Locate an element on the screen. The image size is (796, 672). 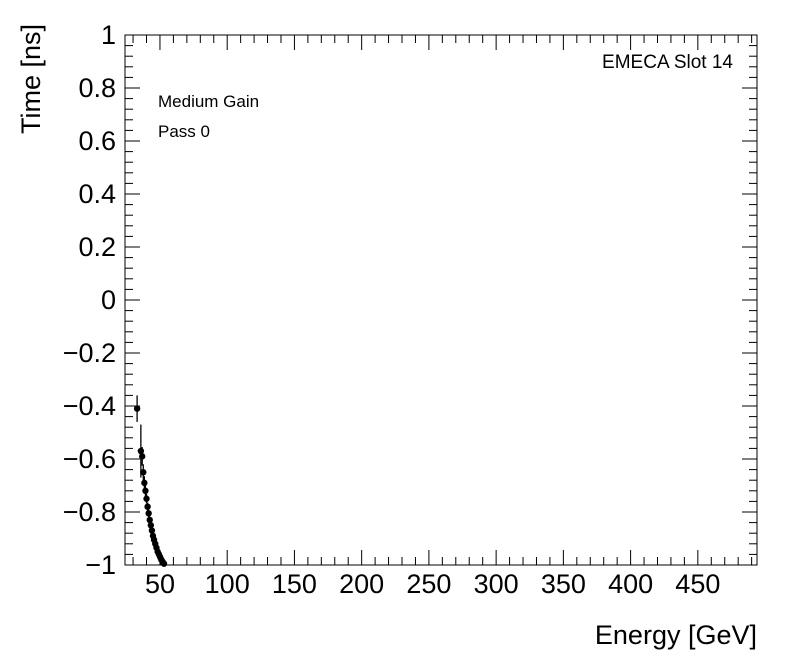
corner-label-slot: EMECA Slot 14 is located at coordinates (667, 62).